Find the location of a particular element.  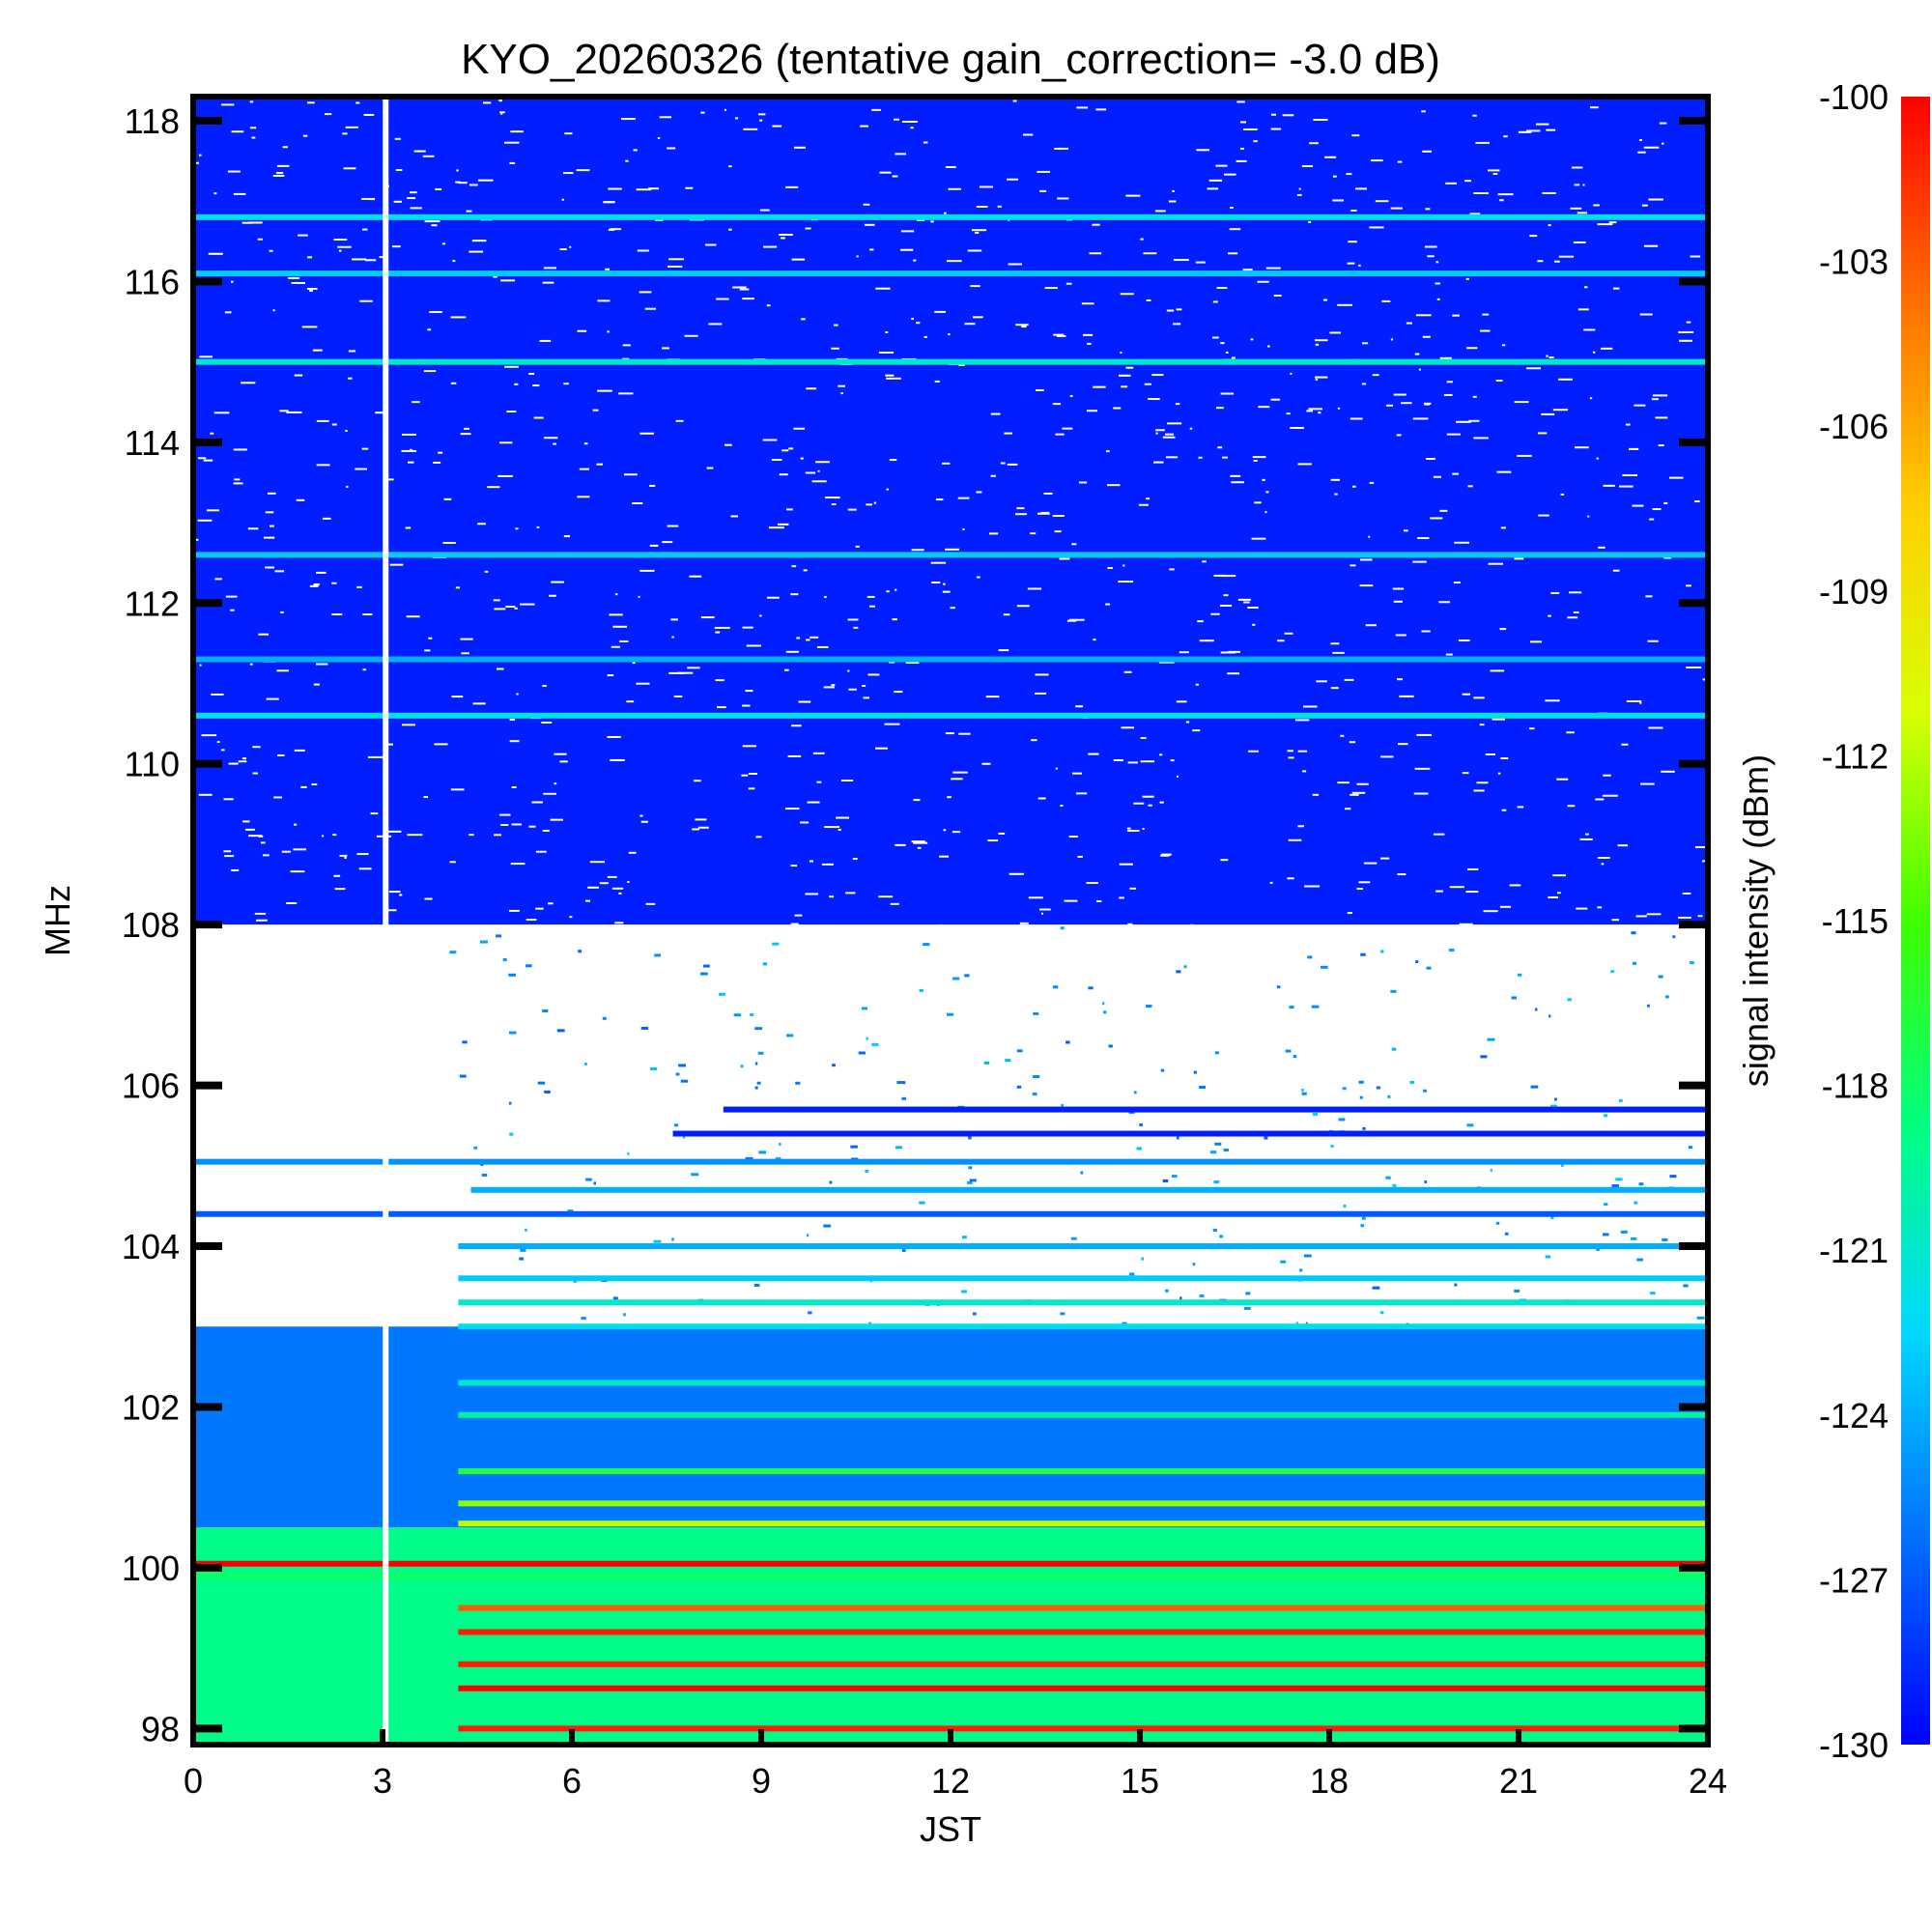

station-line-116.1 is located at coordinates (950, 273).